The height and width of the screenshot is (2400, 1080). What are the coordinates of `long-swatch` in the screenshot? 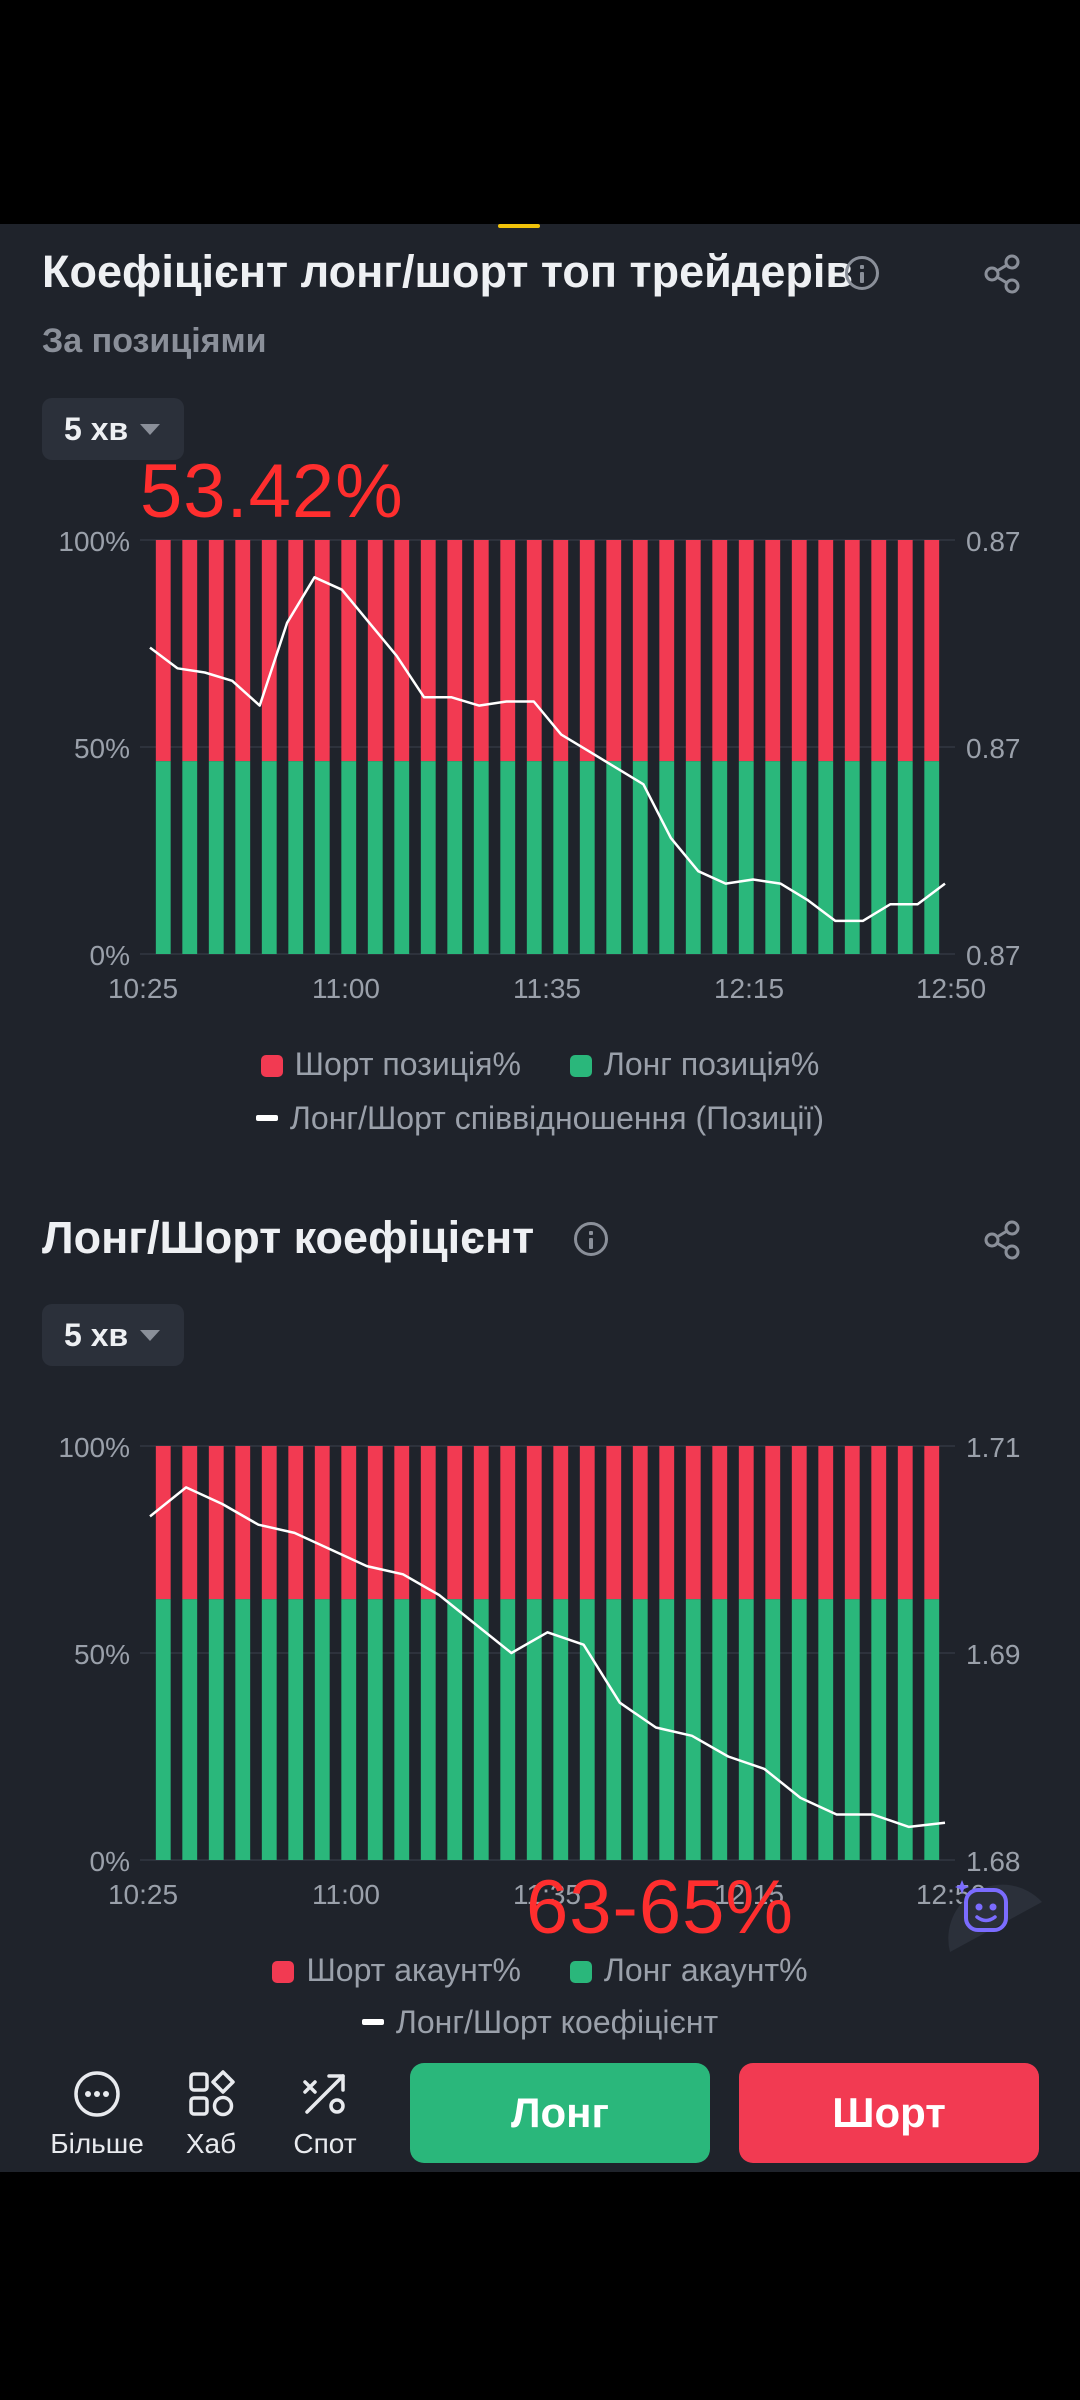 It's located at (580, 1972).